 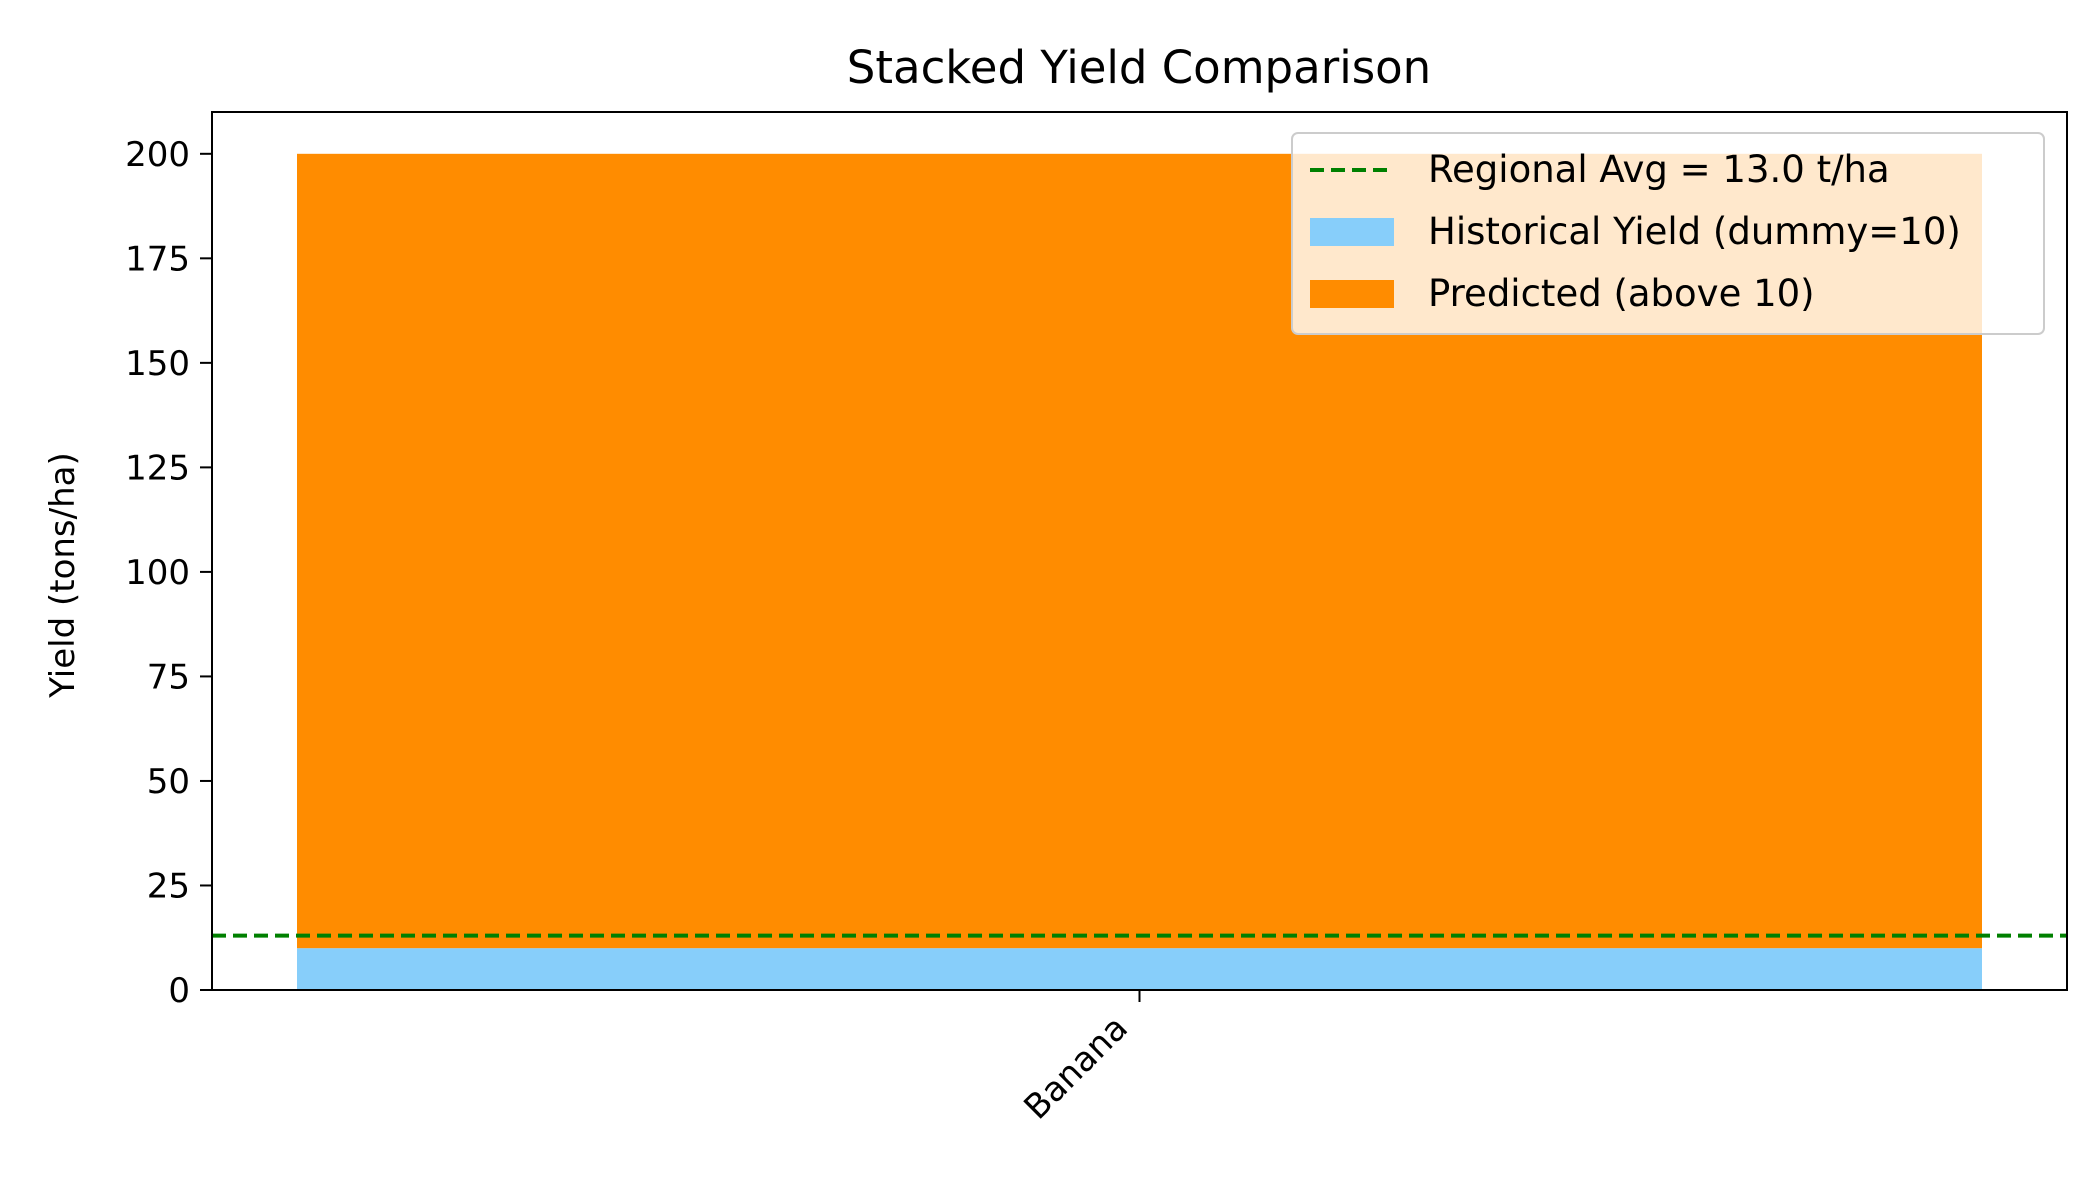 I want to click on y-tick-label-200: 200, so click(x=157, y=155).